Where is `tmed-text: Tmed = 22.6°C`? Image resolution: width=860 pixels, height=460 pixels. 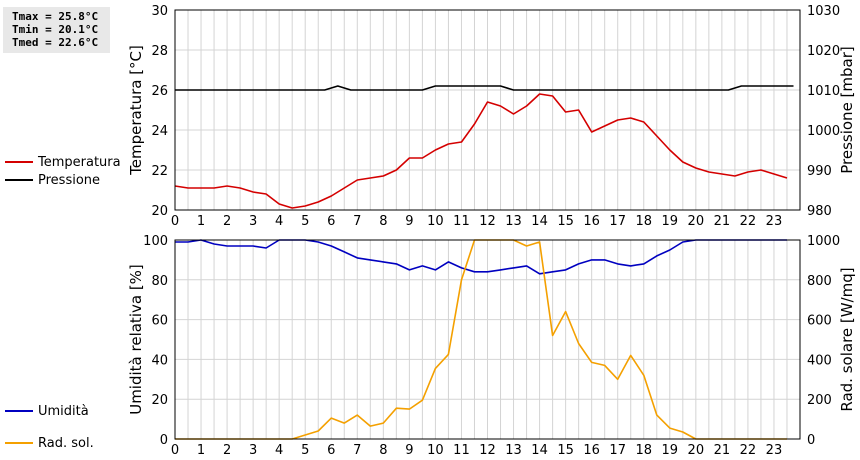 tmed-text: Tmed = 22.6°C is located at coordinates (55, 42).